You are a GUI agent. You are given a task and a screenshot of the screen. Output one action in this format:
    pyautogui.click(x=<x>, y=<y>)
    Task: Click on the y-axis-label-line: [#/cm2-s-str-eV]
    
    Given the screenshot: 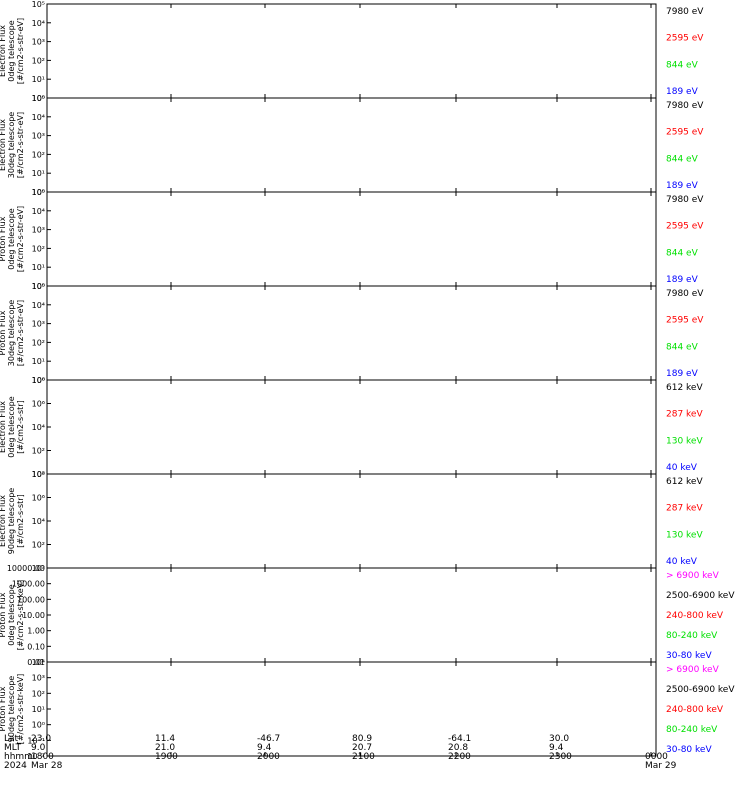 What is the action you would take?
    pyautogui.click(x=20, y=333)
    